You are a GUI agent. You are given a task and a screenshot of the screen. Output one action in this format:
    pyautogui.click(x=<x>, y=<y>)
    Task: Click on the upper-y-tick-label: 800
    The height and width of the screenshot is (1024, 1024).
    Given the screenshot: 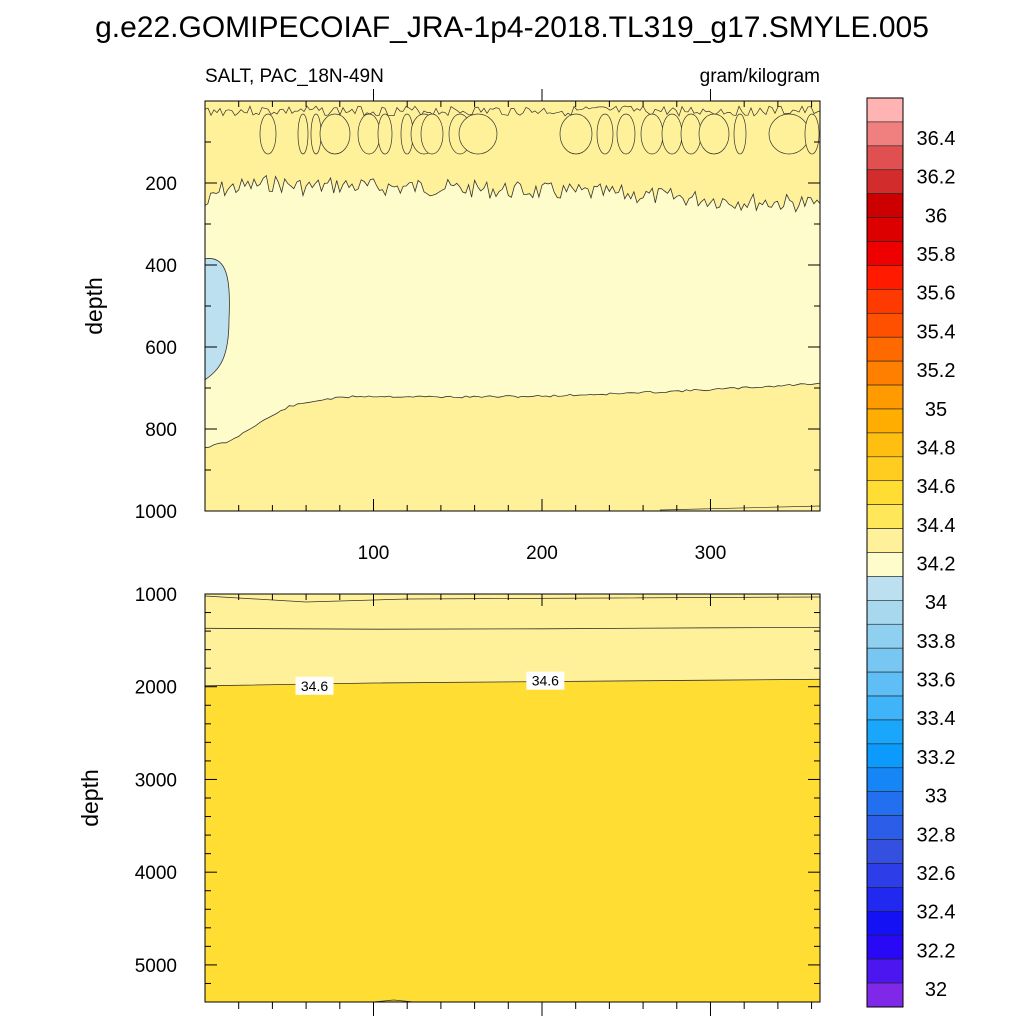 What is the action you would take?
    pyautogui.click(x=161, y=430)
    